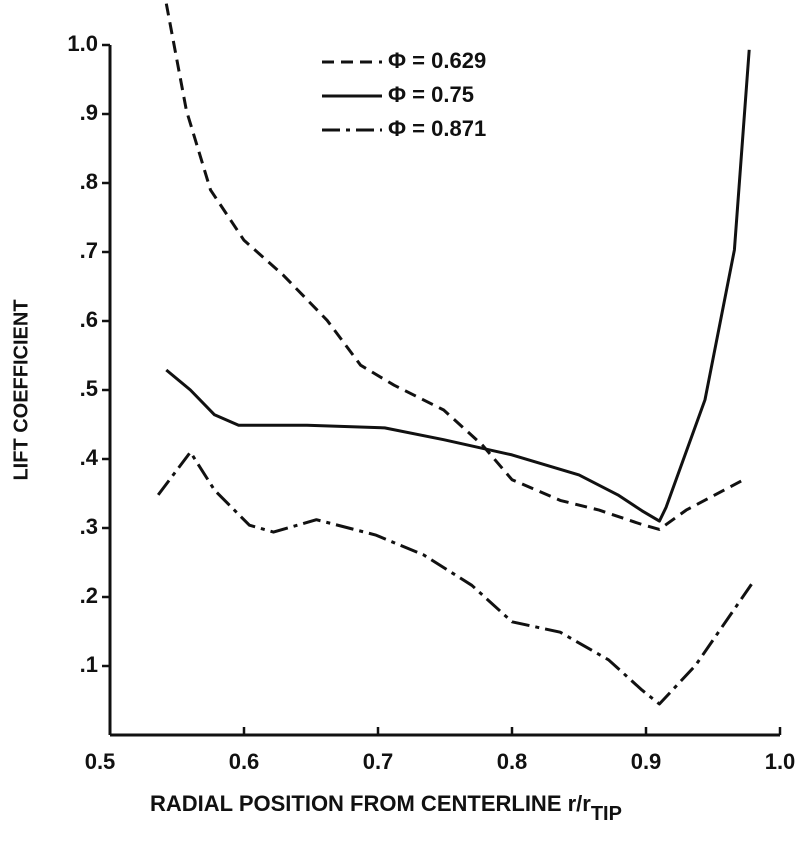 The width and height of the screenshot is (811, 844). Describe the element at coordinates (512, 761) in the screenshot. I see `x-tick-label: 0.8` at that location.